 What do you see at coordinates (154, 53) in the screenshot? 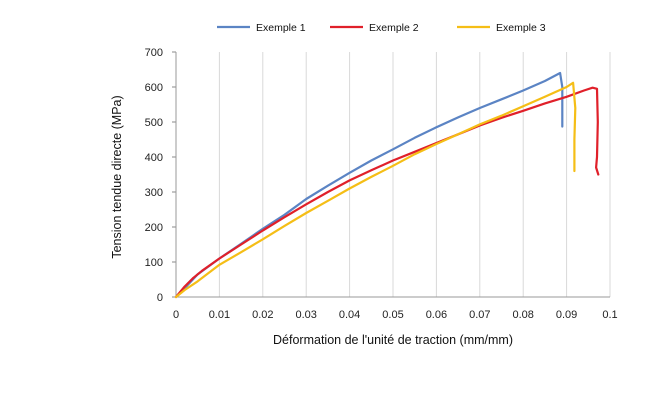
I see `y-tick-label: 700` at bounding box center [154, 53].